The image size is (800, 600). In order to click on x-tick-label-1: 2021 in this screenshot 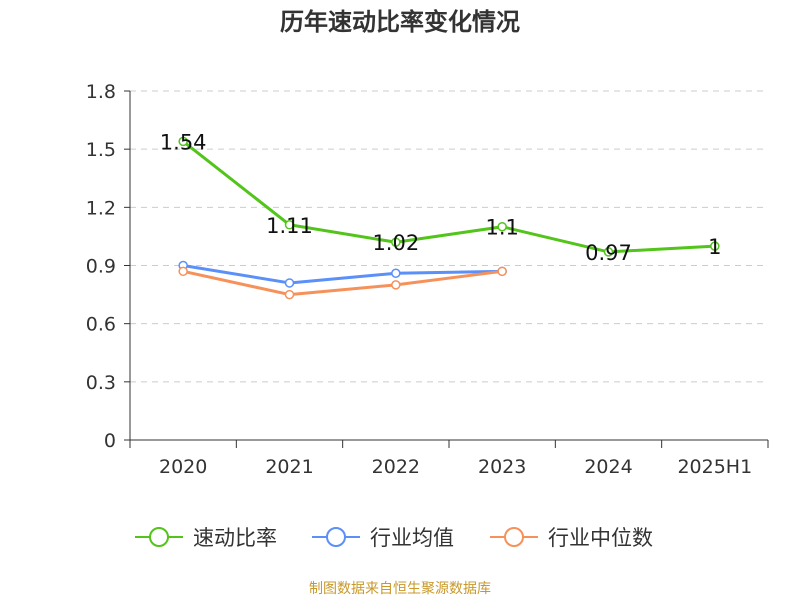, I will do `click(289, 467)`.